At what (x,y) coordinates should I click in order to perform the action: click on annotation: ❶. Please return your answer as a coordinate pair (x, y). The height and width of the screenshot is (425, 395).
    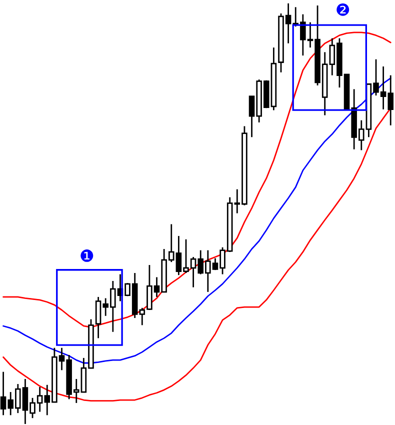
    Looking at the image, I should click on (87, 255).